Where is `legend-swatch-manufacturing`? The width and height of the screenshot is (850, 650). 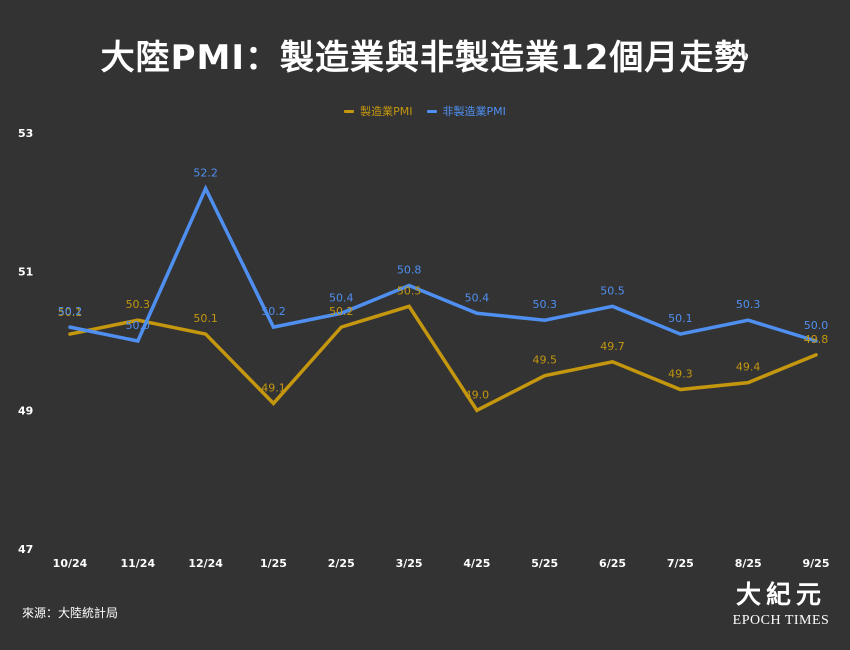
legend-swatch-manufacturing is located at coordinates (349, 111).